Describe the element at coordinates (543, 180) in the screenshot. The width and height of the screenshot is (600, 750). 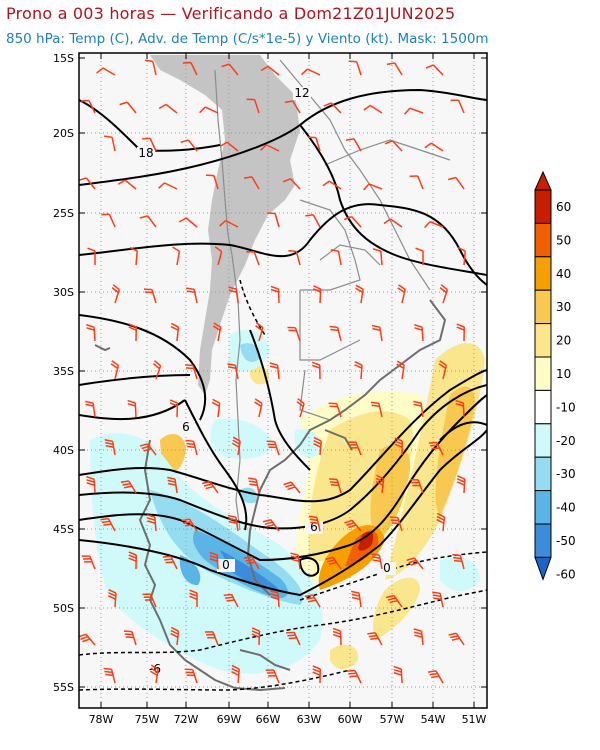
I see `colorbar-top-arrow` at that location.